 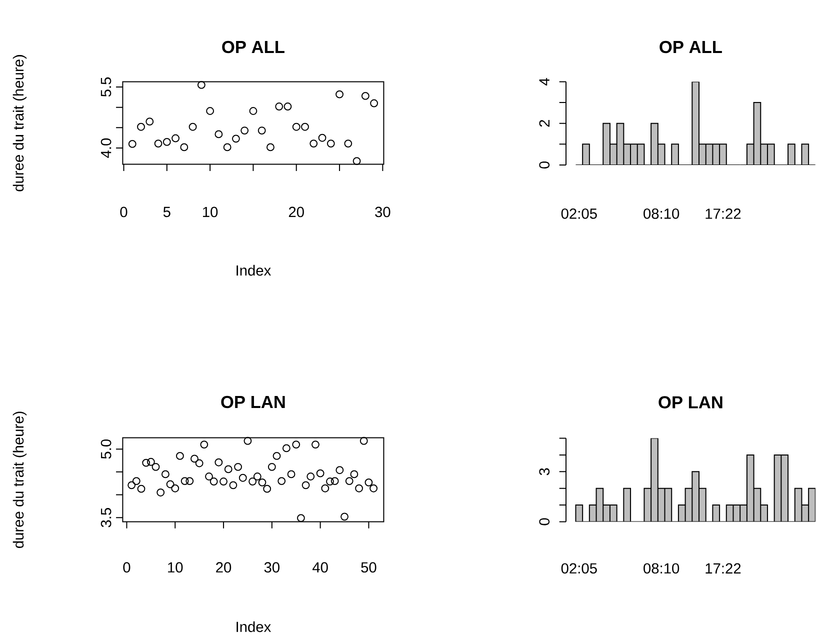 What do you see at coordinates (106, 87) in the screenshot?
I see `y-tick-label: 5.5` at bounding box center [106, 87].